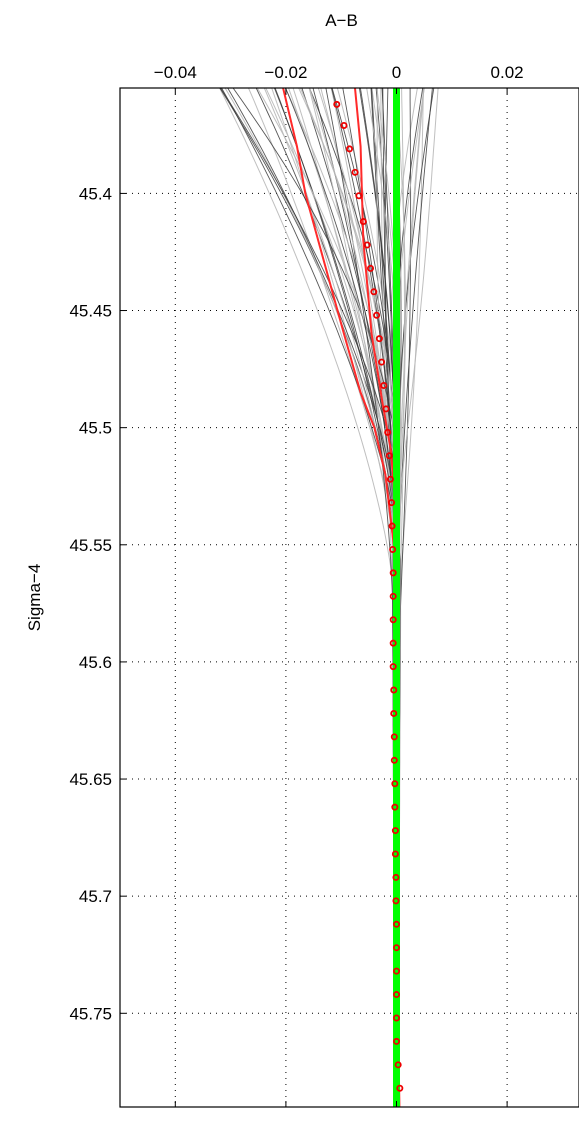 Image resolution: width=579 pixels, height=1134 pixels. Describe the element at coordinates (95, 896) in the screenshot. I see `y-tick-label: 45.7` at that location.